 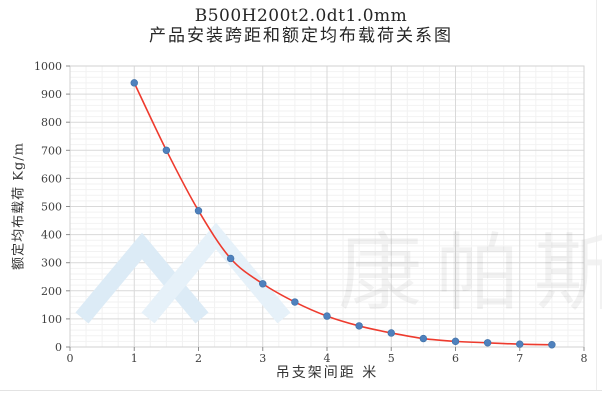 I want to click on y-tick-label: 200, so click(x=51, y=291).